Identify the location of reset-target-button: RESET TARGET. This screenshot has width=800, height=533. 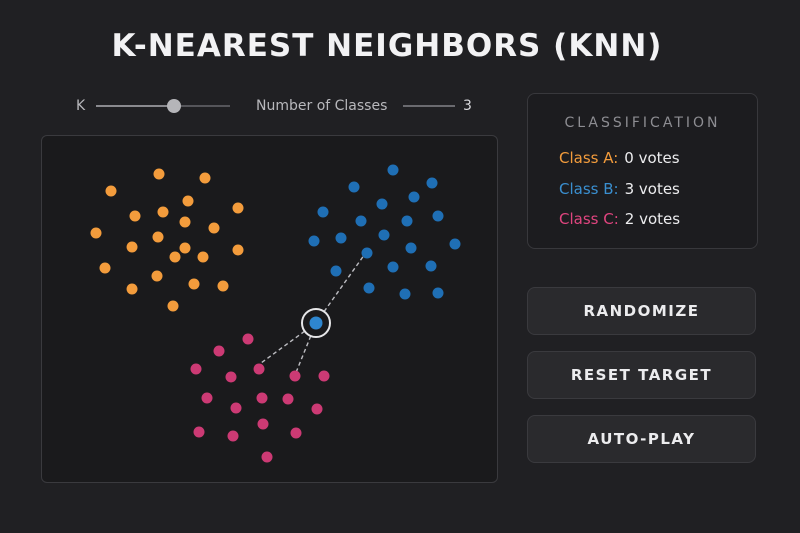
(641, 375).